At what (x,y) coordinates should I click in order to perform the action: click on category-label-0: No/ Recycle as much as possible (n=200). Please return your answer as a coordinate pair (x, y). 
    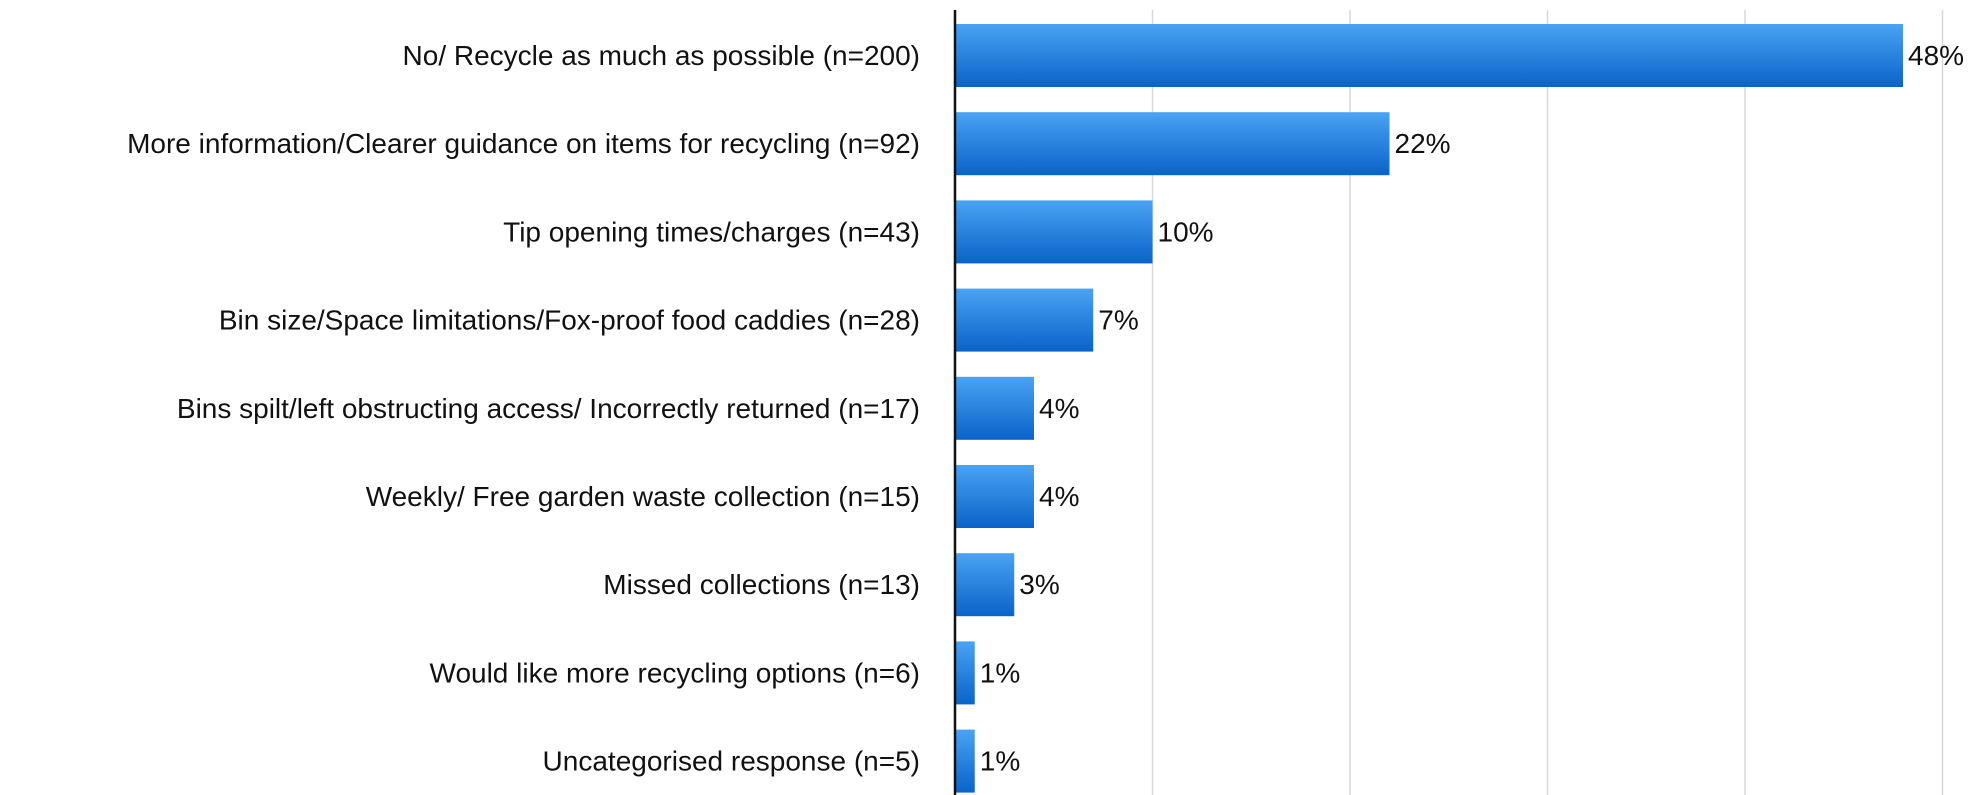
    Looking at the image, I should click on (661, 55).